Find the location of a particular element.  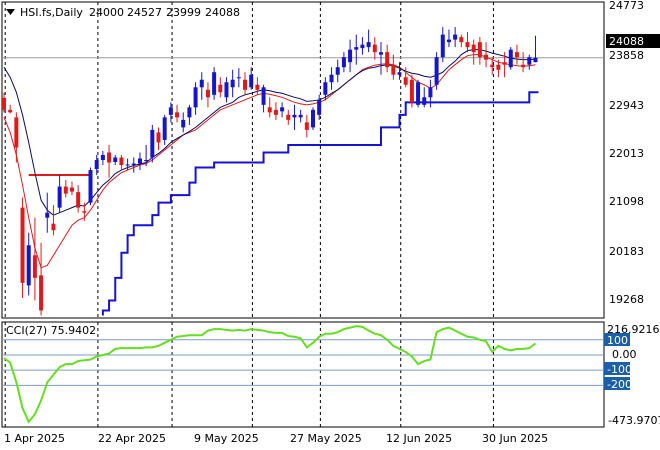

price-tick-label: 21098 is located at coordinates (626, 201).